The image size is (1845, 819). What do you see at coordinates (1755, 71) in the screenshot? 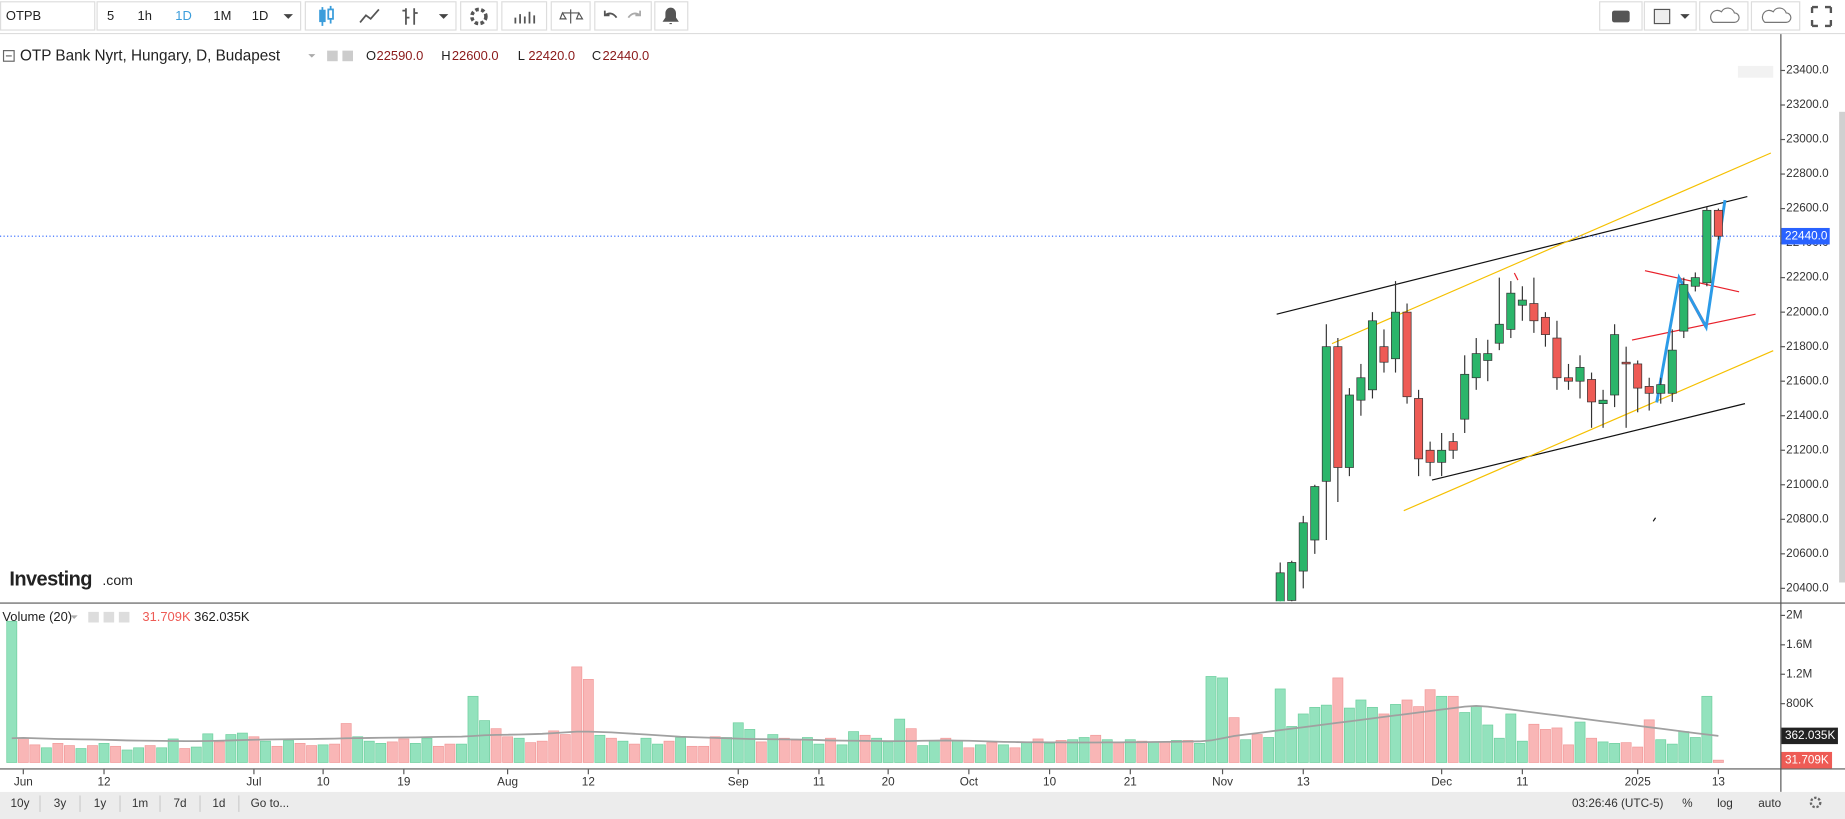
I see `pane-controls` at bounding box center [1755, 71].